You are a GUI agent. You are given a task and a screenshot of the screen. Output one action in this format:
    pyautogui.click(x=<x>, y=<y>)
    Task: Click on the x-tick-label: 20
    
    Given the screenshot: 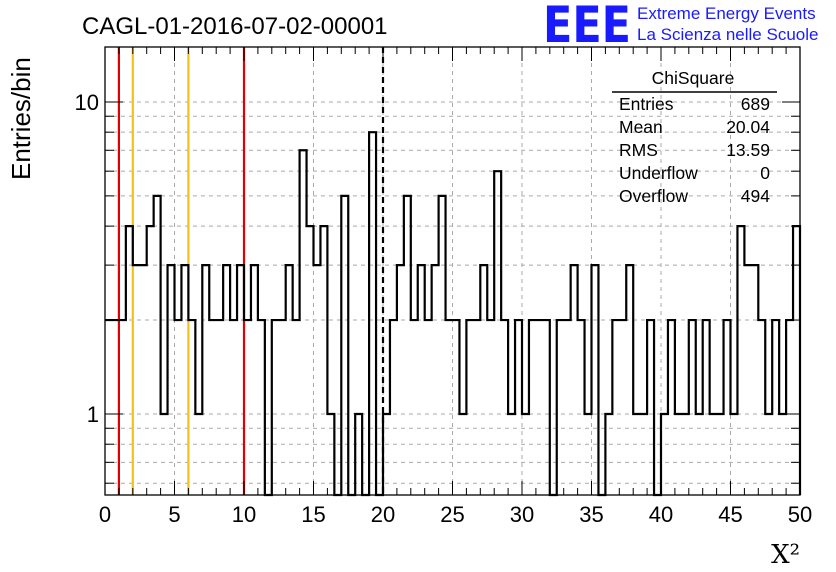 What is the action you would take?
    pyautogui.click(x=383, y=514)
    